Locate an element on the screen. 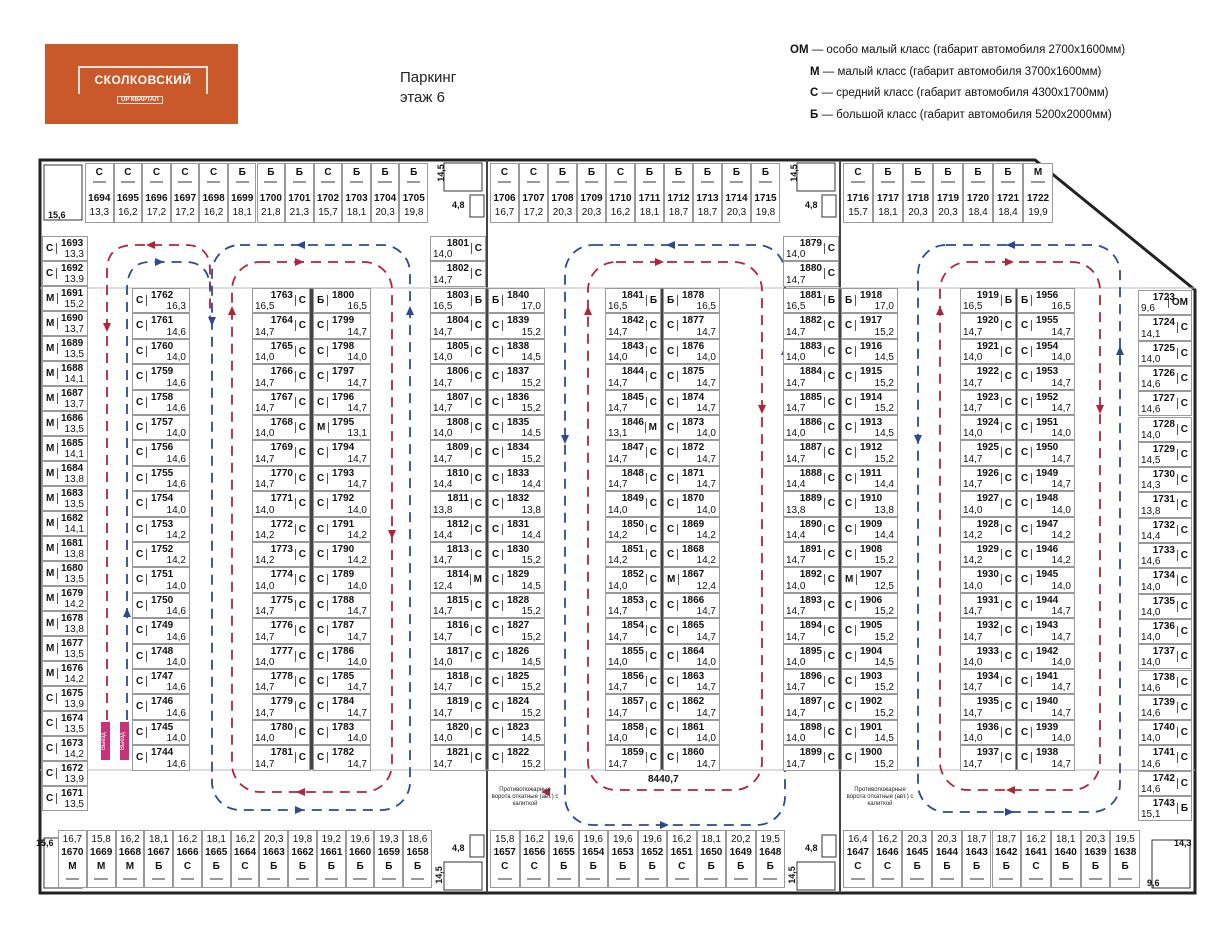 The height and width of the screenshot is (929, 1229). parking-spot: С 1811 13,8 is located at coordinates (458, 504).